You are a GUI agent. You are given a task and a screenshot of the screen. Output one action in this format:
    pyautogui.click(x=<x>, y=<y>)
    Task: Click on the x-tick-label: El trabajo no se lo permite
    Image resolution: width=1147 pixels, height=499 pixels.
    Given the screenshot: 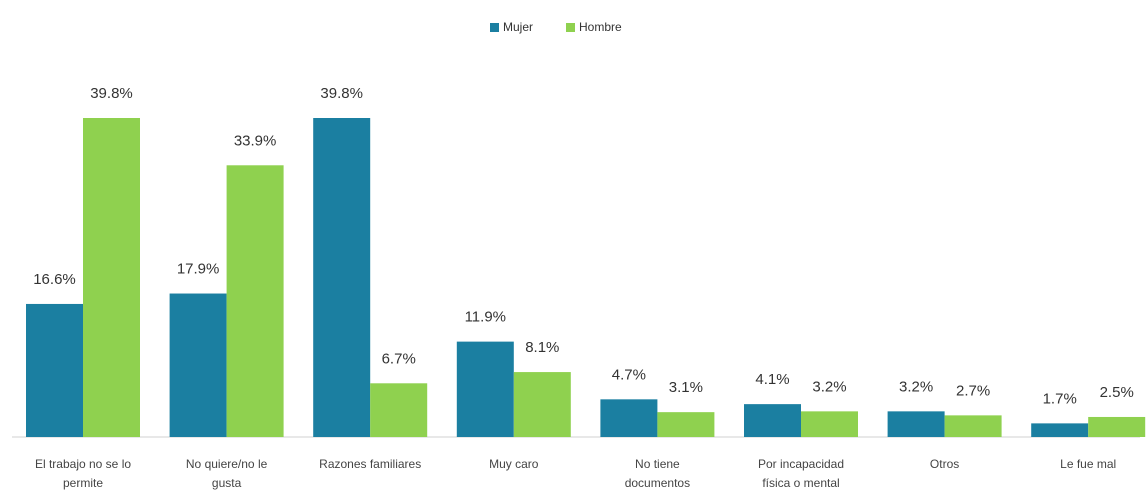 What is the action you would take?
    pyautogui.click(x=83, y=473)
    